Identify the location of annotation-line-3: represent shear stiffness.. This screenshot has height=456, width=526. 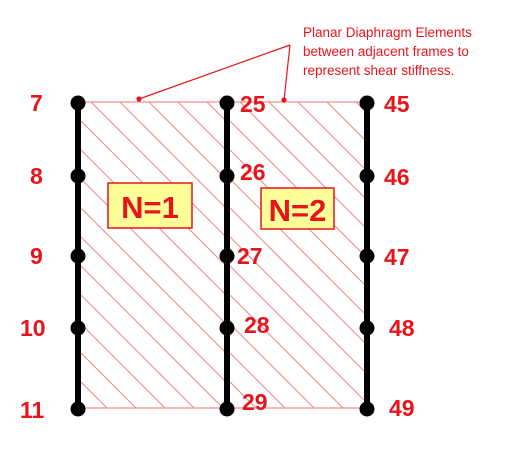
(378, 70).